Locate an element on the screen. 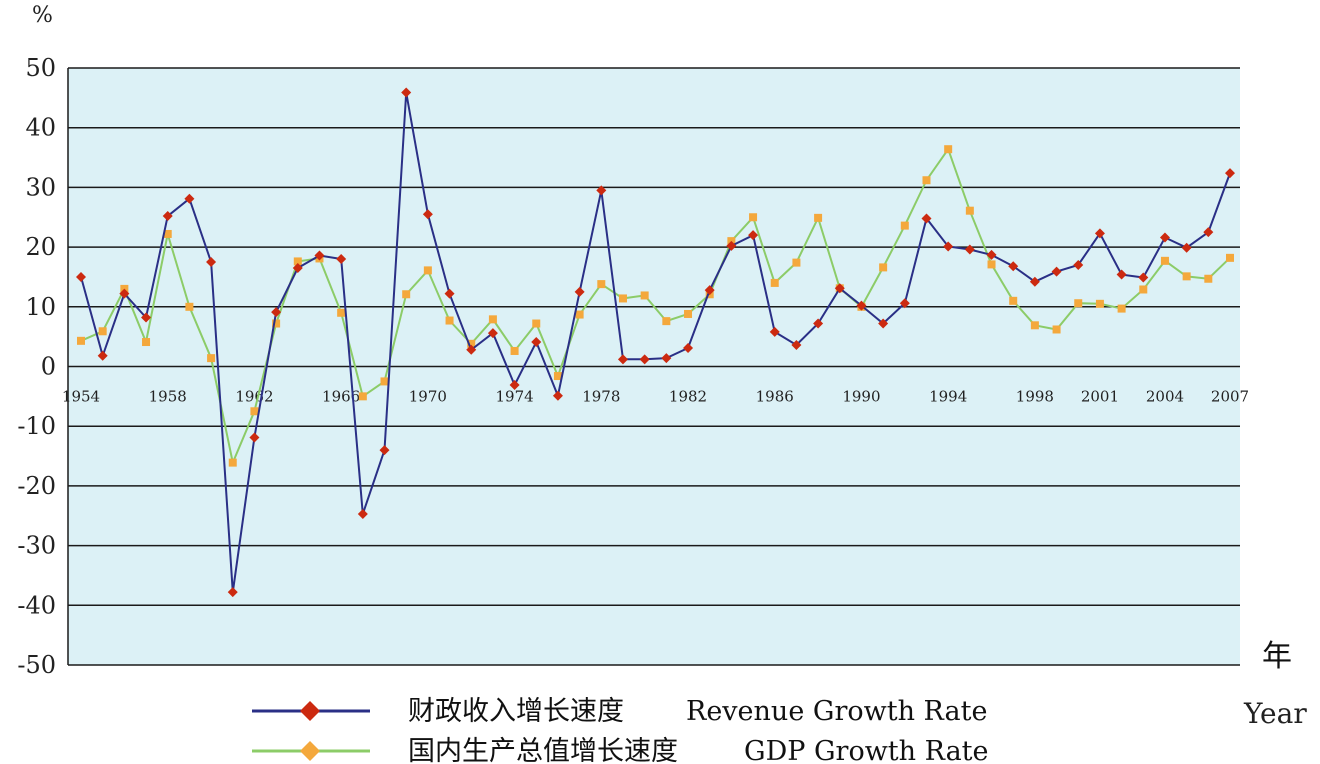 This screenshot has width=1320, height=764. y-tick-label: -30 is located at coordinates (36, 546).